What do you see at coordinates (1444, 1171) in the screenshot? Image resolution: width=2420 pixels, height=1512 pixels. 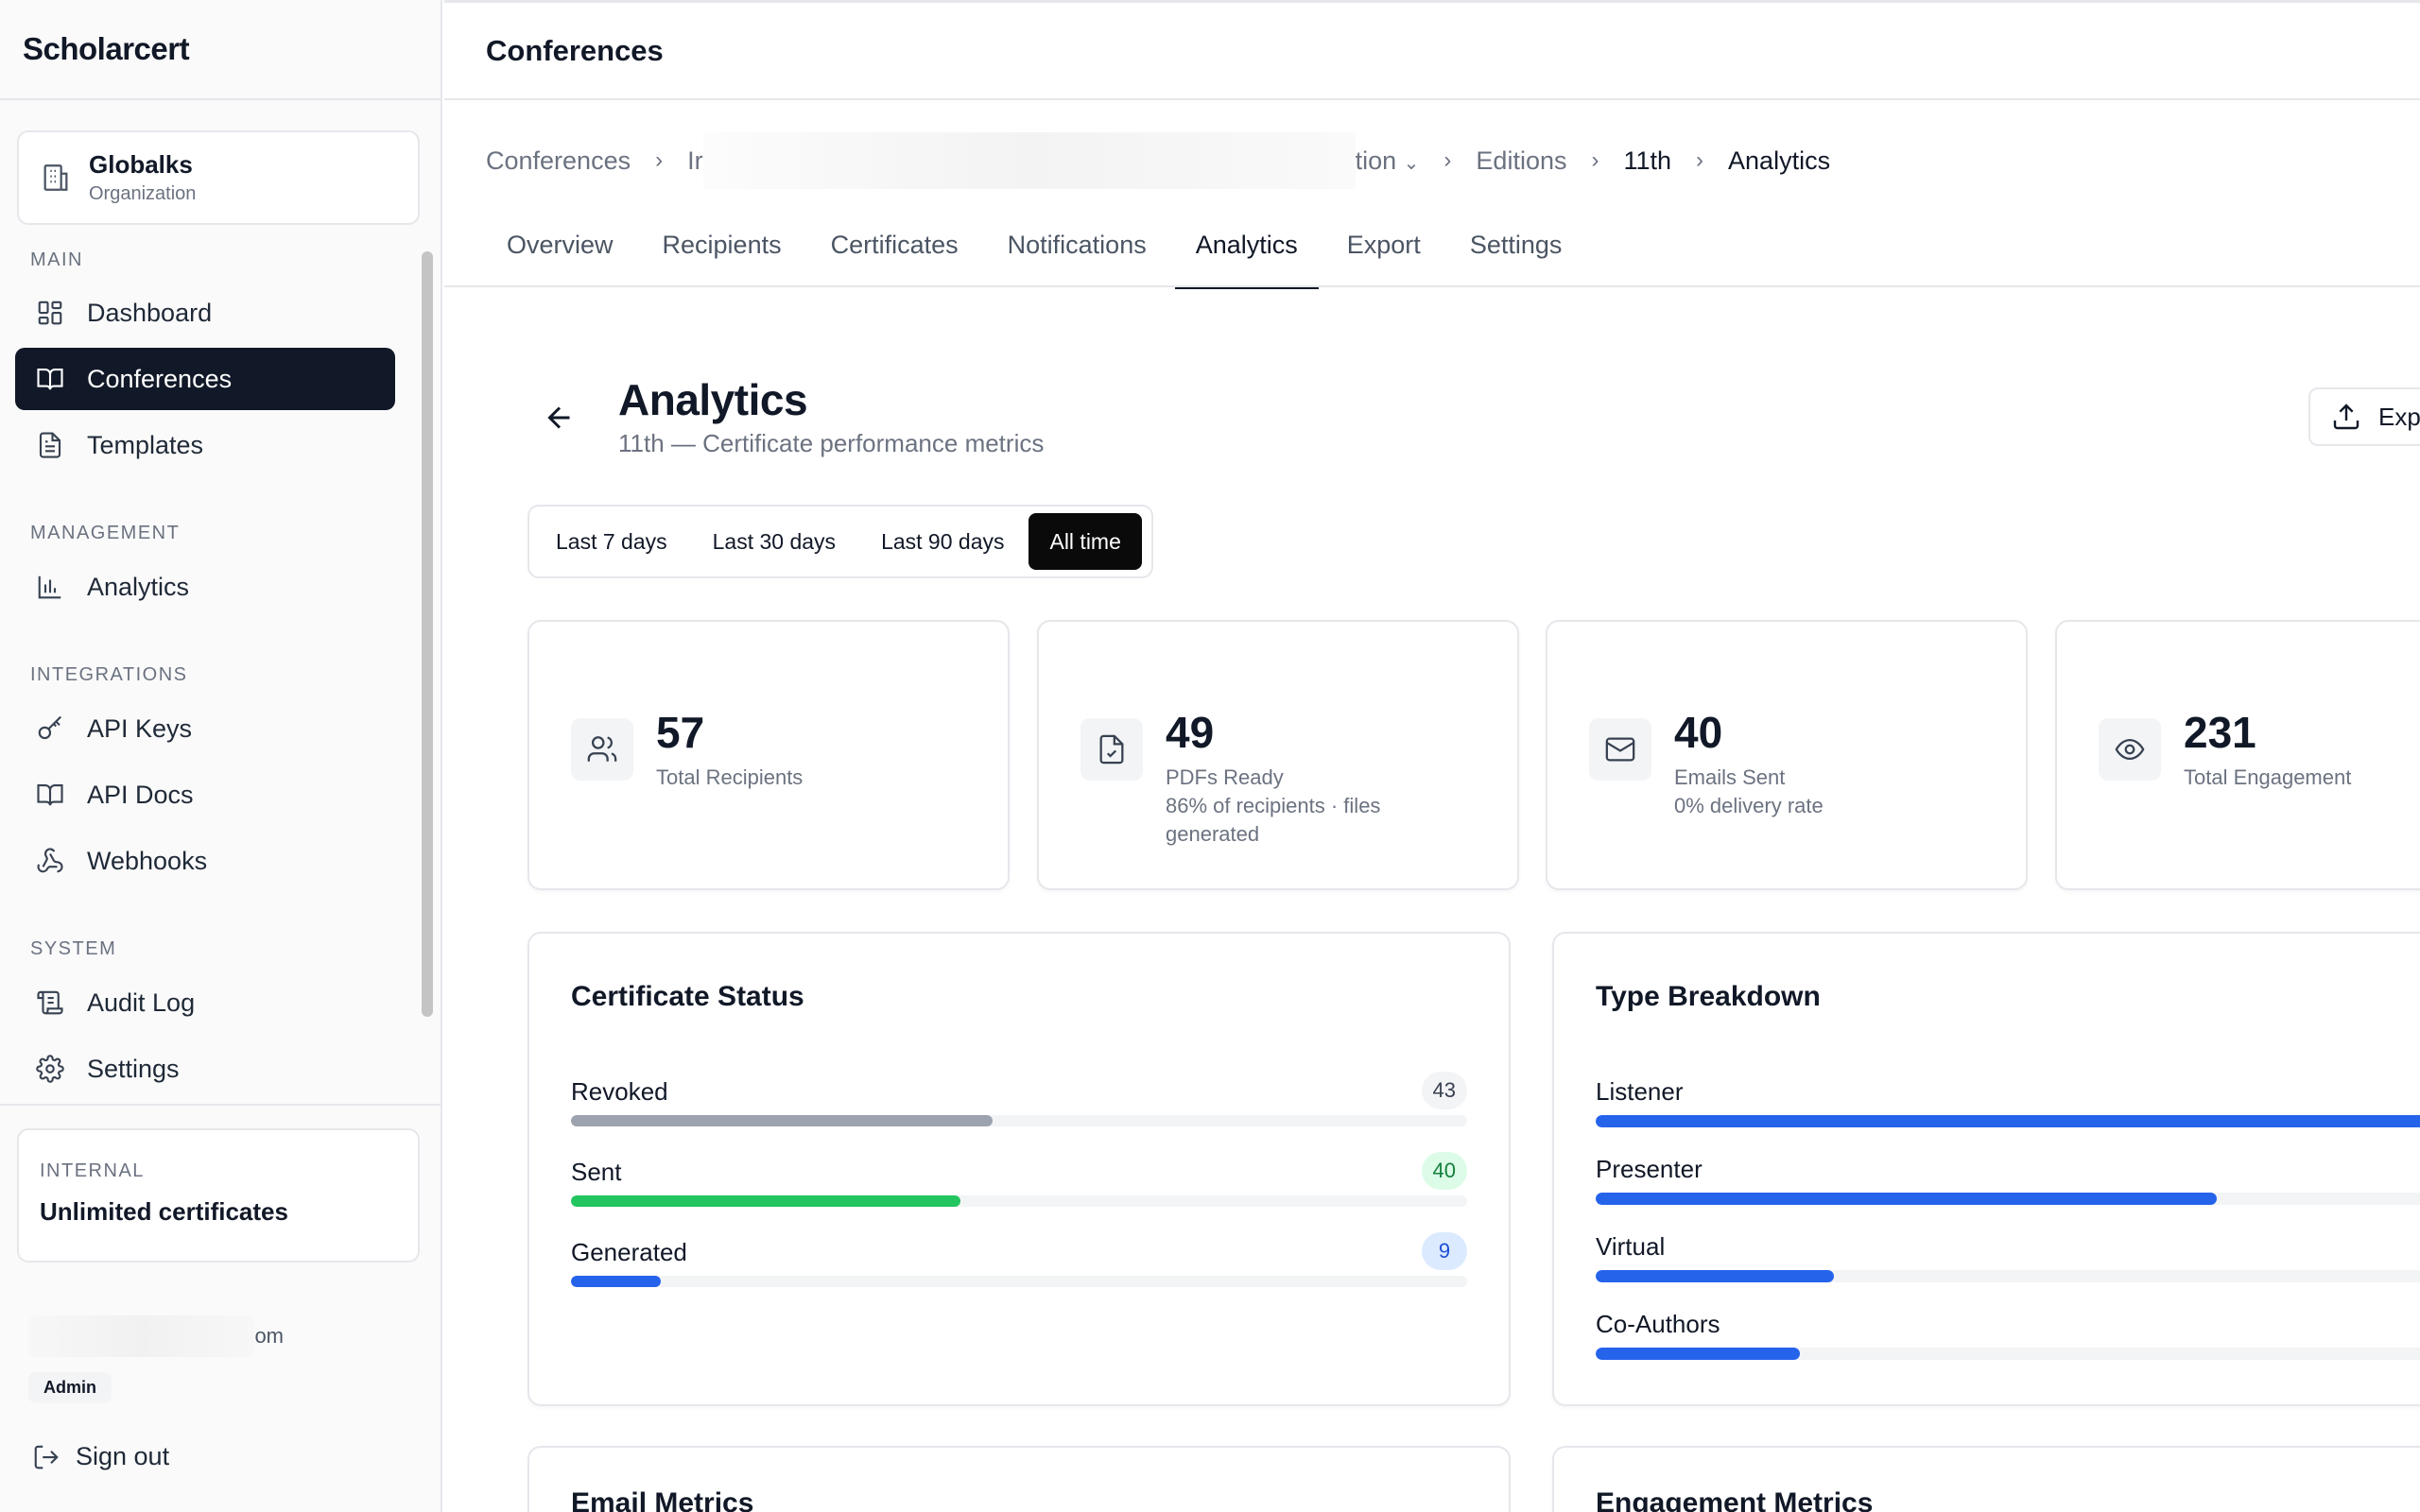 I see `status-count-badge: 40` at bounding box center [1444, 1171].